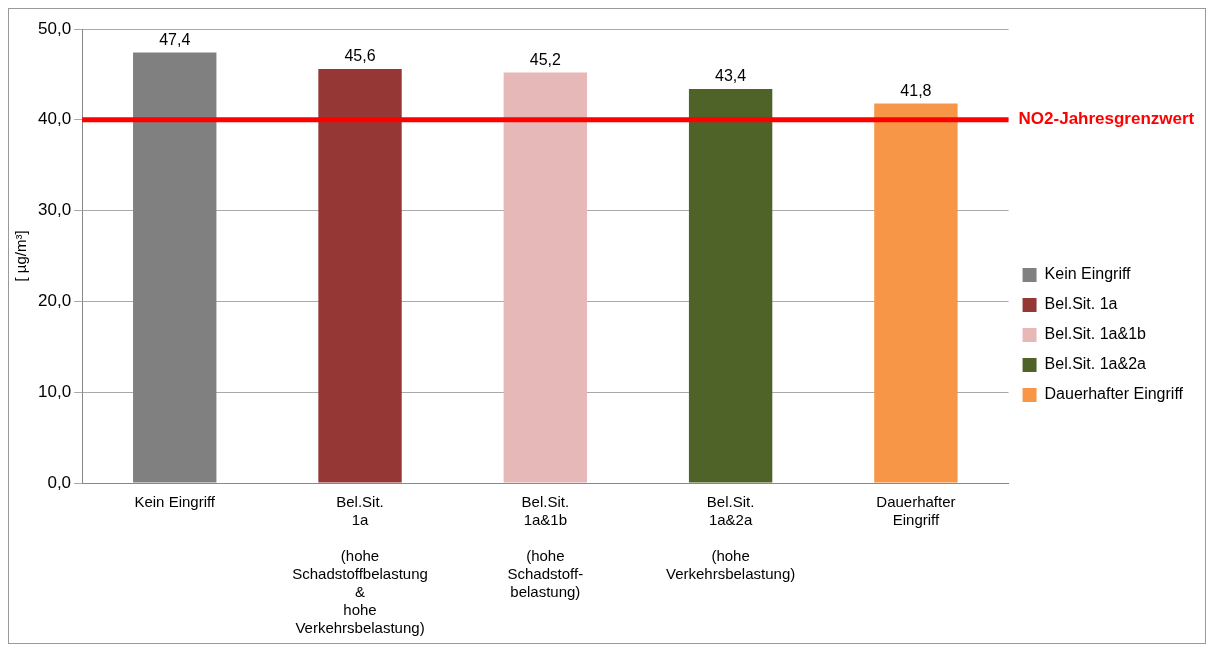  What do you see at coordinates (360, 56) in the screenshot?
I see `data-label: 45,6` at bounding box center [360, 56].